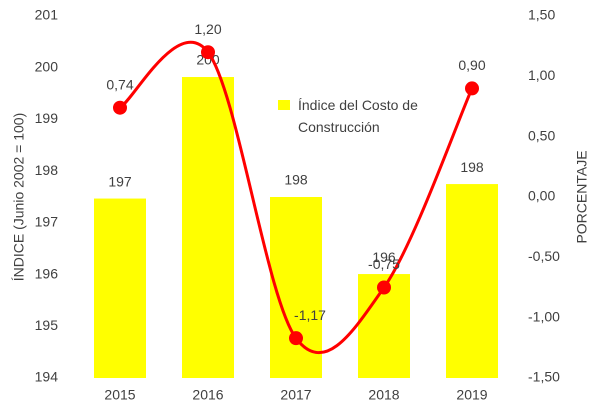 The width and height of the screenshot is (595, 407). I want to click on x-tick-label: 2018, so click(383, 395).